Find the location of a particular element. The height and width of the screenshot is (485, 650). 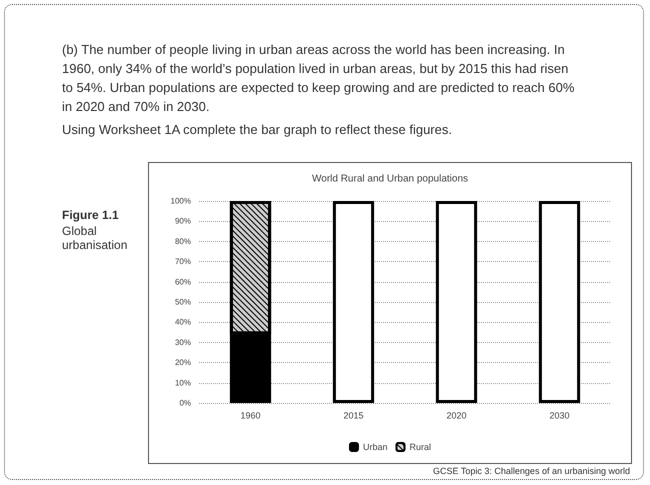

x-tick-label: 2030 is located at coordinates (559, 415).